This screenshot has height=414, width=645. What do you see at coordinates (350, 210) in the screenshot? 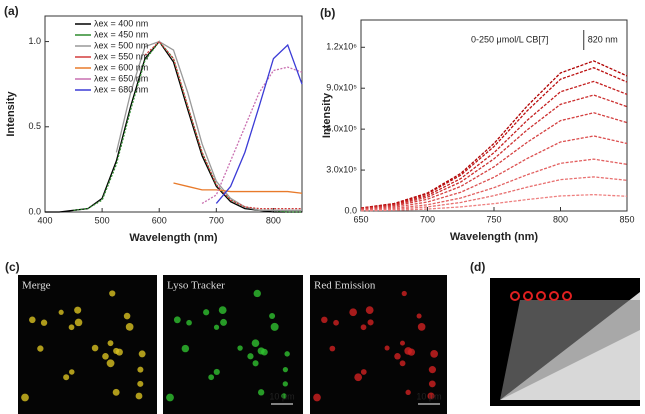
I see `y-tick-label: 0.0` at bounding box center [350, 210].